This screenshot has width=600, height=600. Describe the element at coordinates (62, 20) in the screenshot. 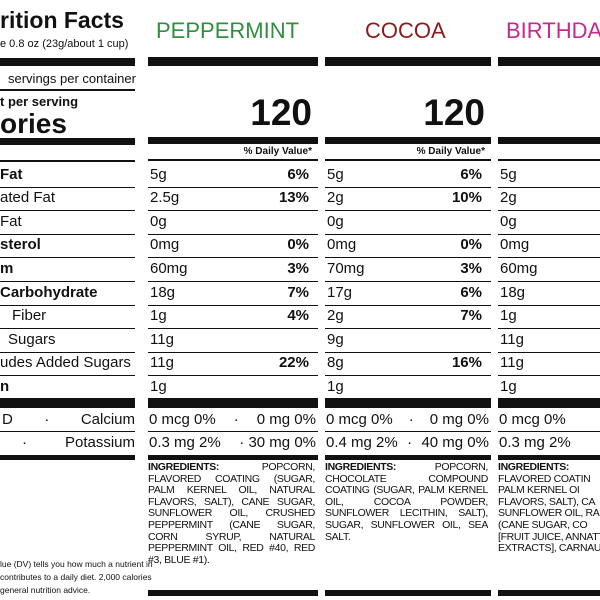

I see `label-title: rition Facts` at that location.